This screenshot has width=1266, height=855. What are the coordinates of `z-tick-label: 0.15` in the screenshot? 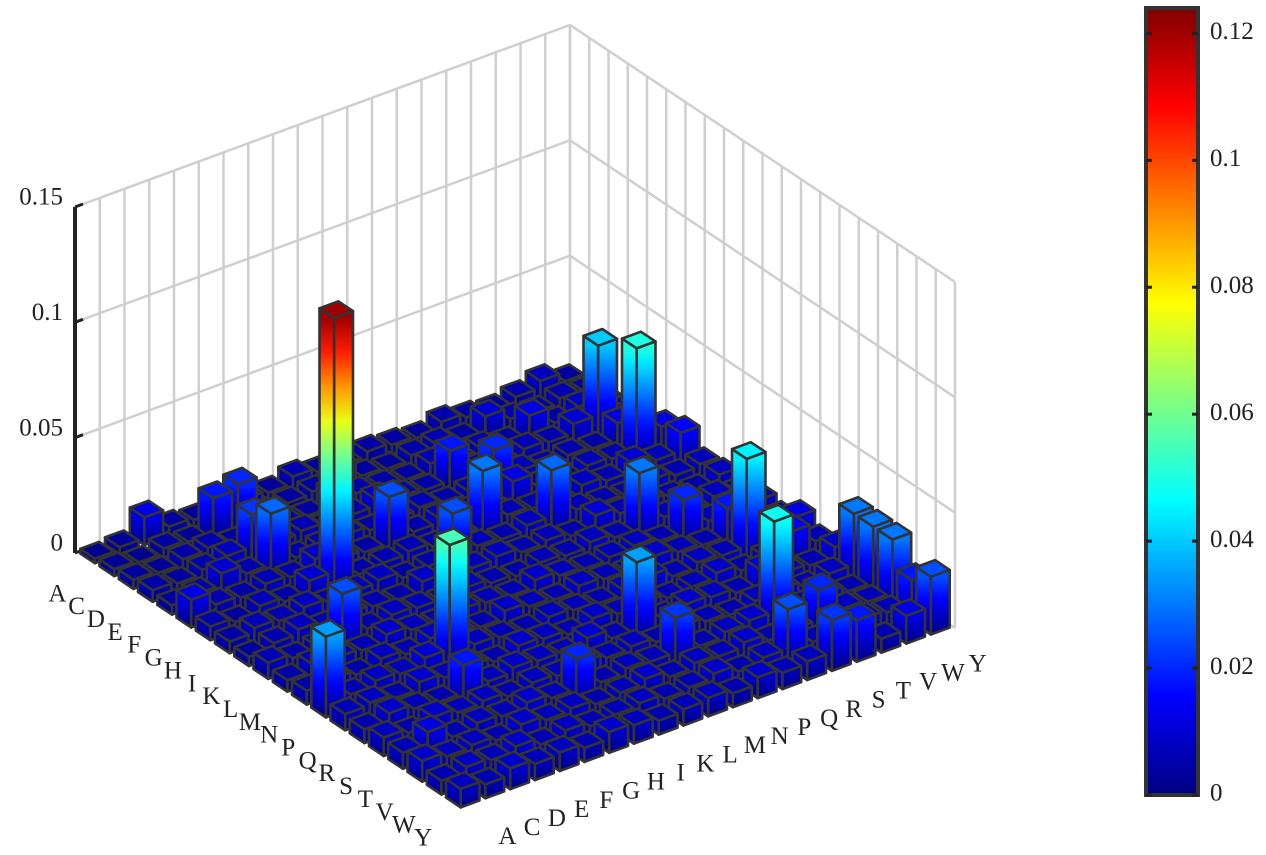 It's located at (41, 197).